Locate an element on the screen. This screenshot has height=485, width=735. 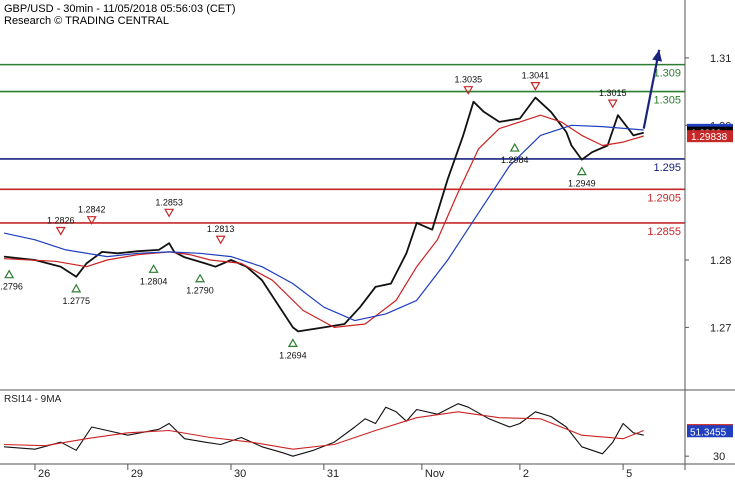
swing-low-label: 1.2984 is located at coordinates (515, 160).